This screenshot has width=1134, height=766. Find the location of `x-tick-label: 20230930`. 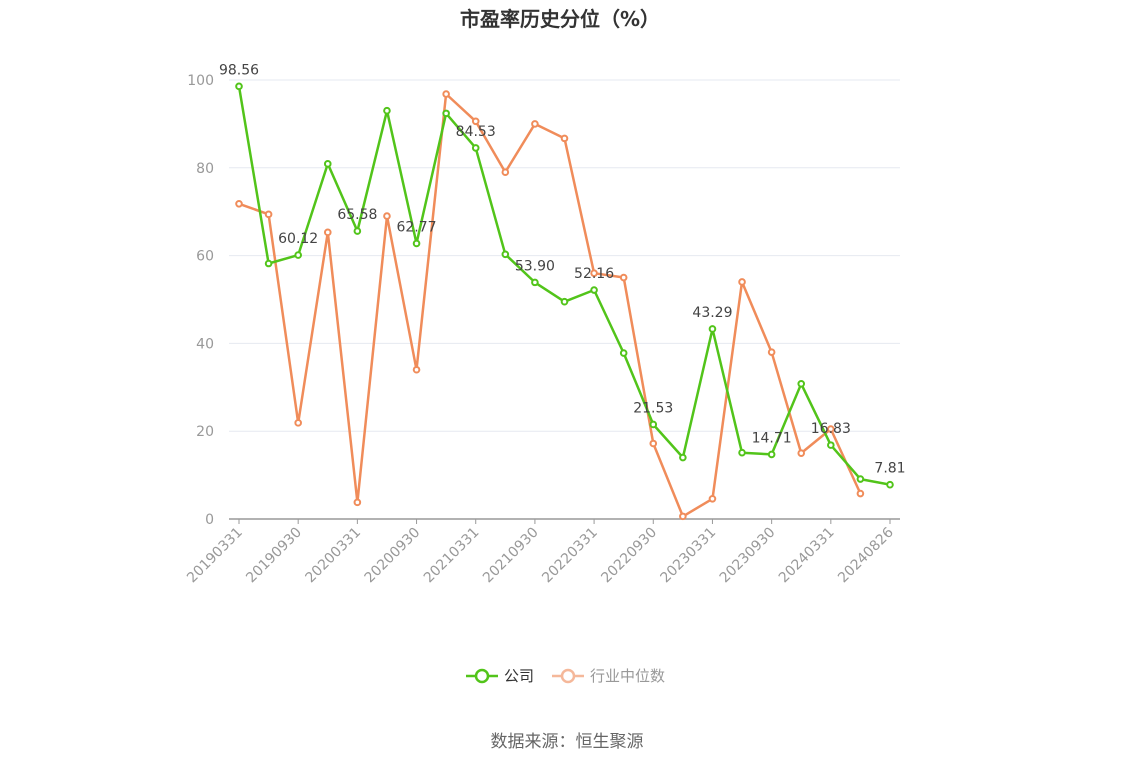

x-tick-label: 20230930 is located at coordinates (748, 556).